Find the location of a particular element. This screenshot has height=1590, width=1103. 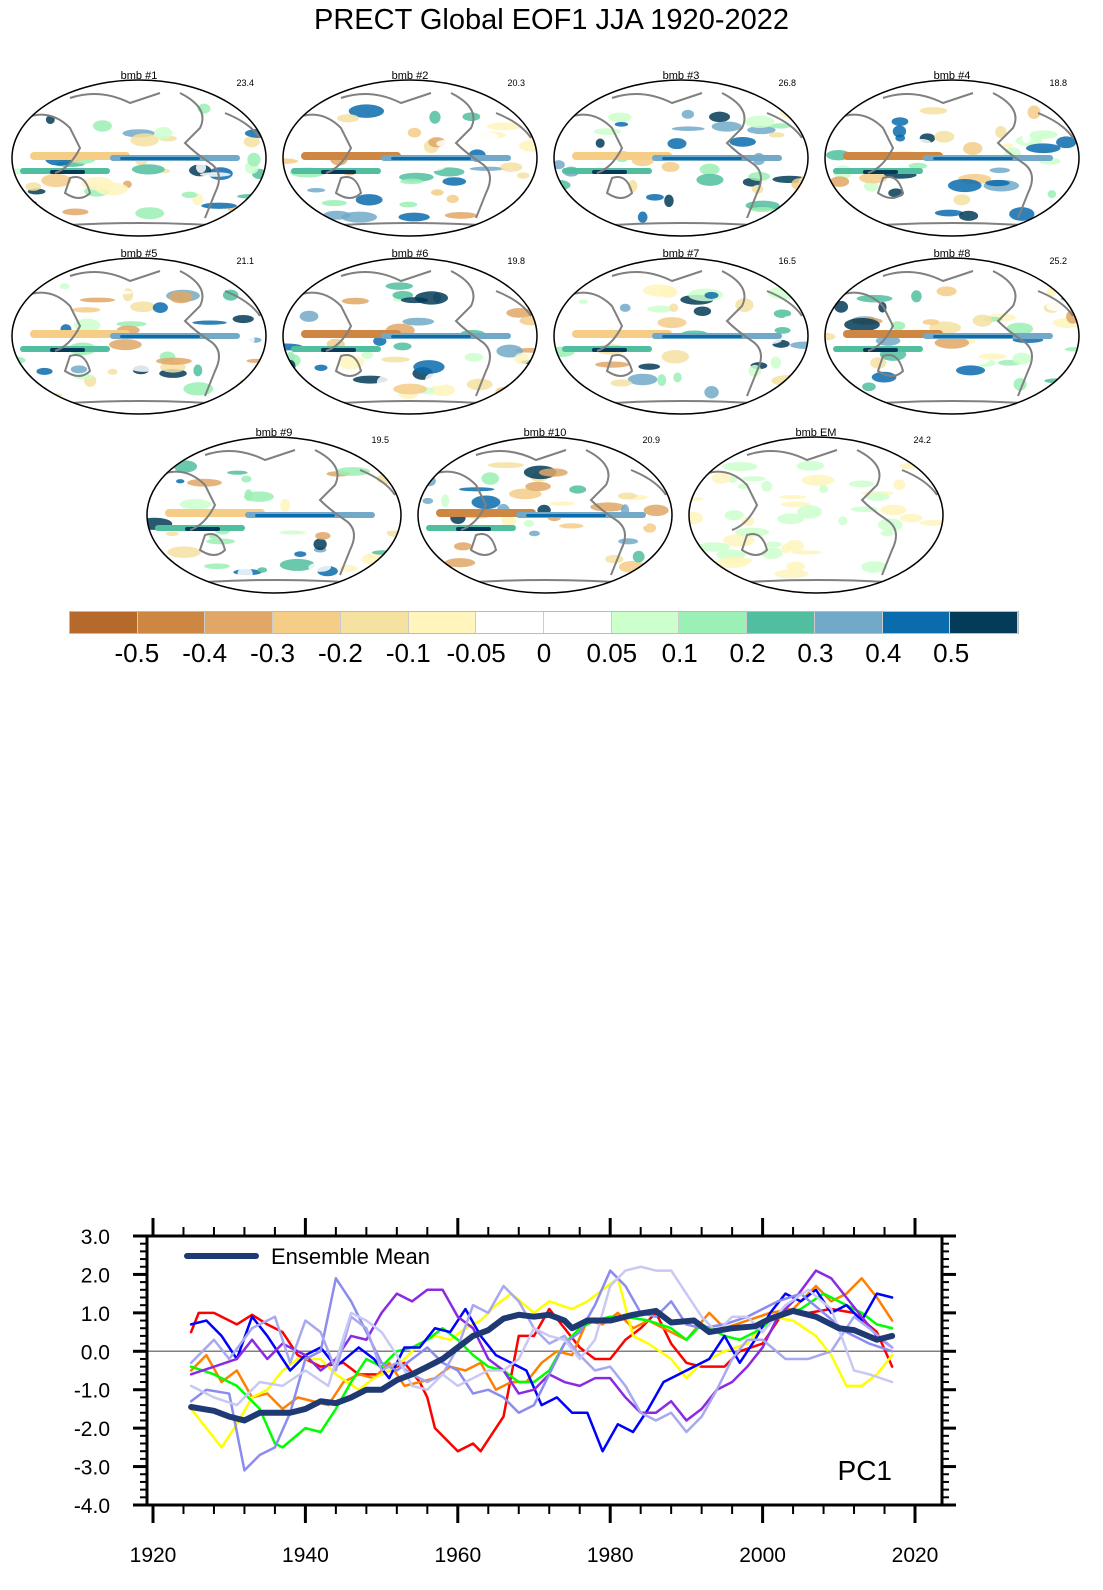

eof-map-5: bmb #5 21.1 is located at coordinates (139, 341).